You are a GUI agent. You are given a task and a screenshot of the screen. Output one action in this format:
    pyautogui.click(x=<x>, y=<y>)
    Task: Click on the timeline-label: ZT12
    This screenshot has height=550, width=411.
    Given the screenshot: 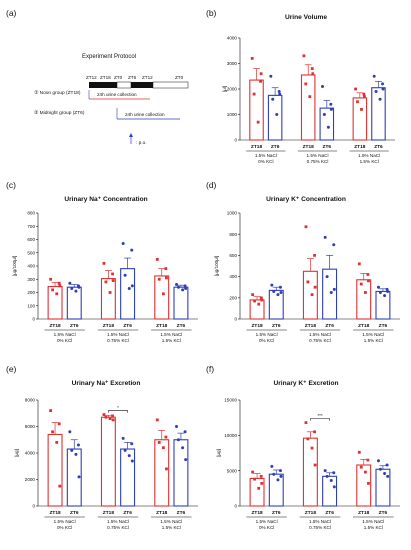 What is the action you would take?
    pyautogui.click(x=147, y=77)
    